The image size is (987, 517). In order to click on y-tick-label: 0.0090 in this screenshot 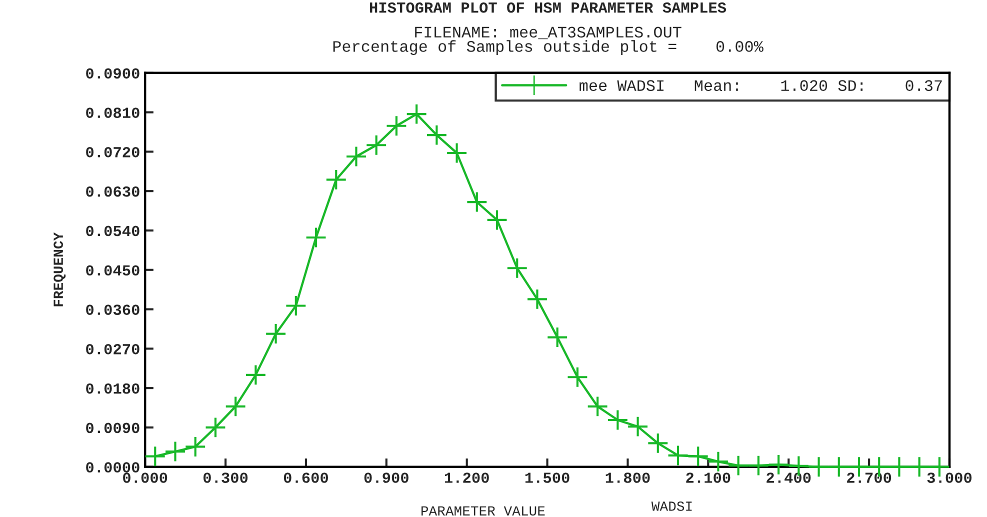, I will do `click(113, 428)`.